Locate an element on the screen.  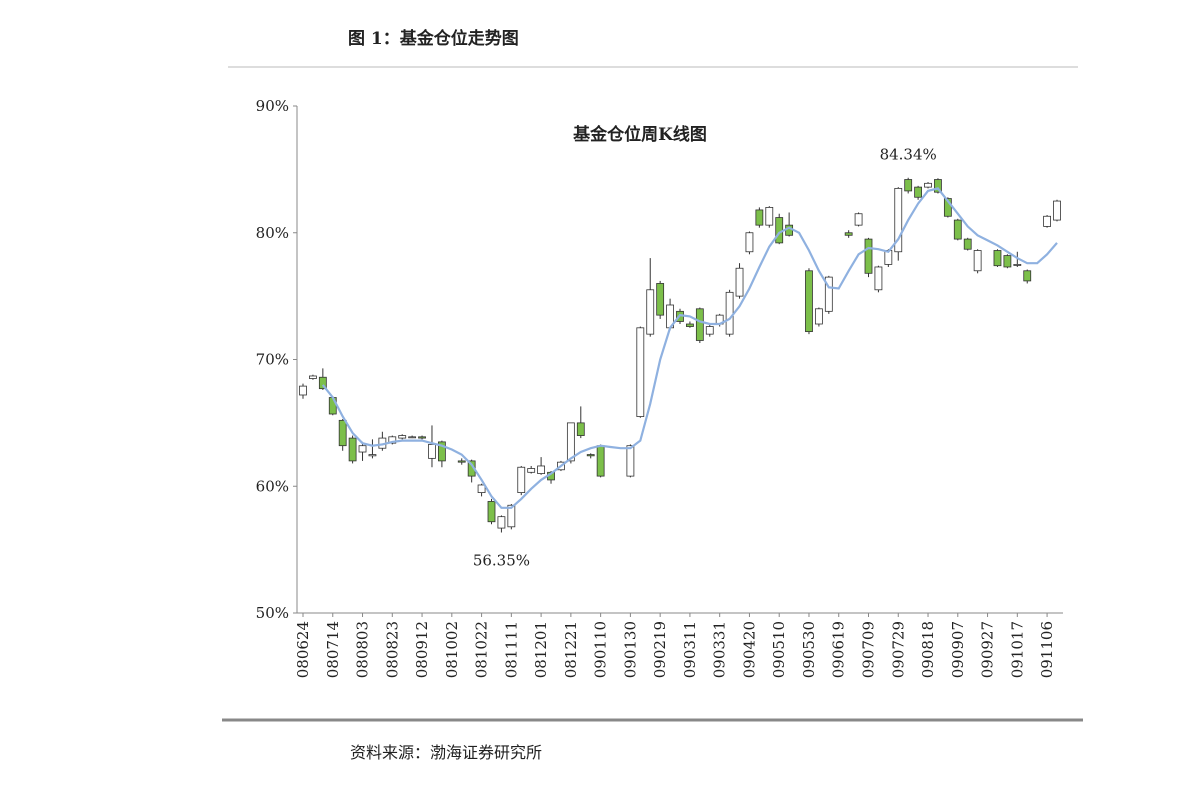
x-tick-label: 090729 is located at coordinates (898, 649).